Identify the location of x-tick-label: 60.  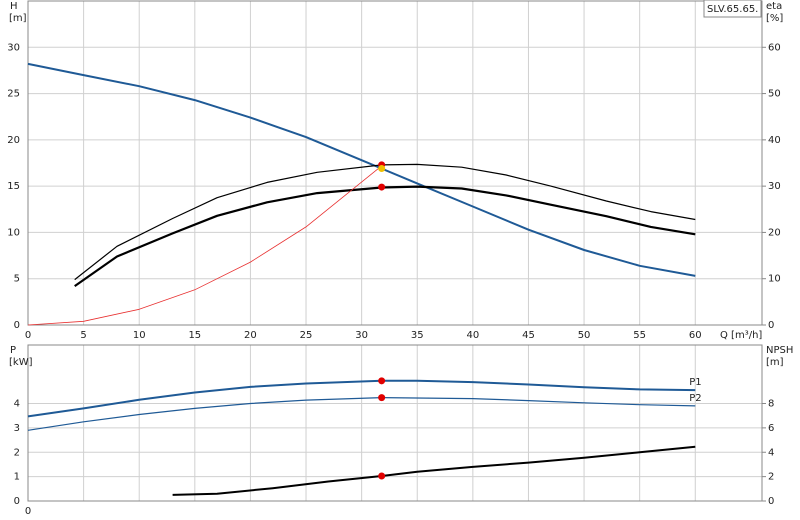
(695, 335).